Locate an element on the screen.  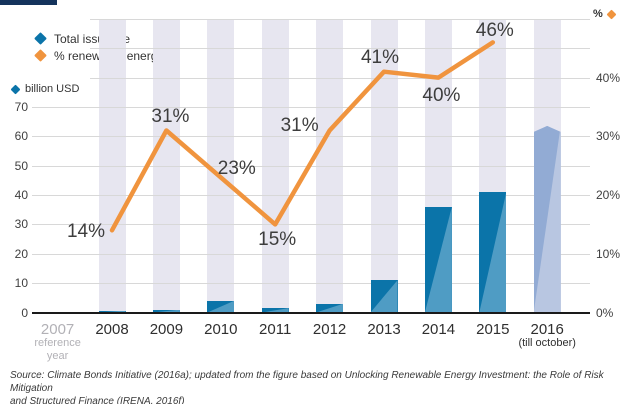
point-label-2013: 41% is located at coordinates (380, 57).